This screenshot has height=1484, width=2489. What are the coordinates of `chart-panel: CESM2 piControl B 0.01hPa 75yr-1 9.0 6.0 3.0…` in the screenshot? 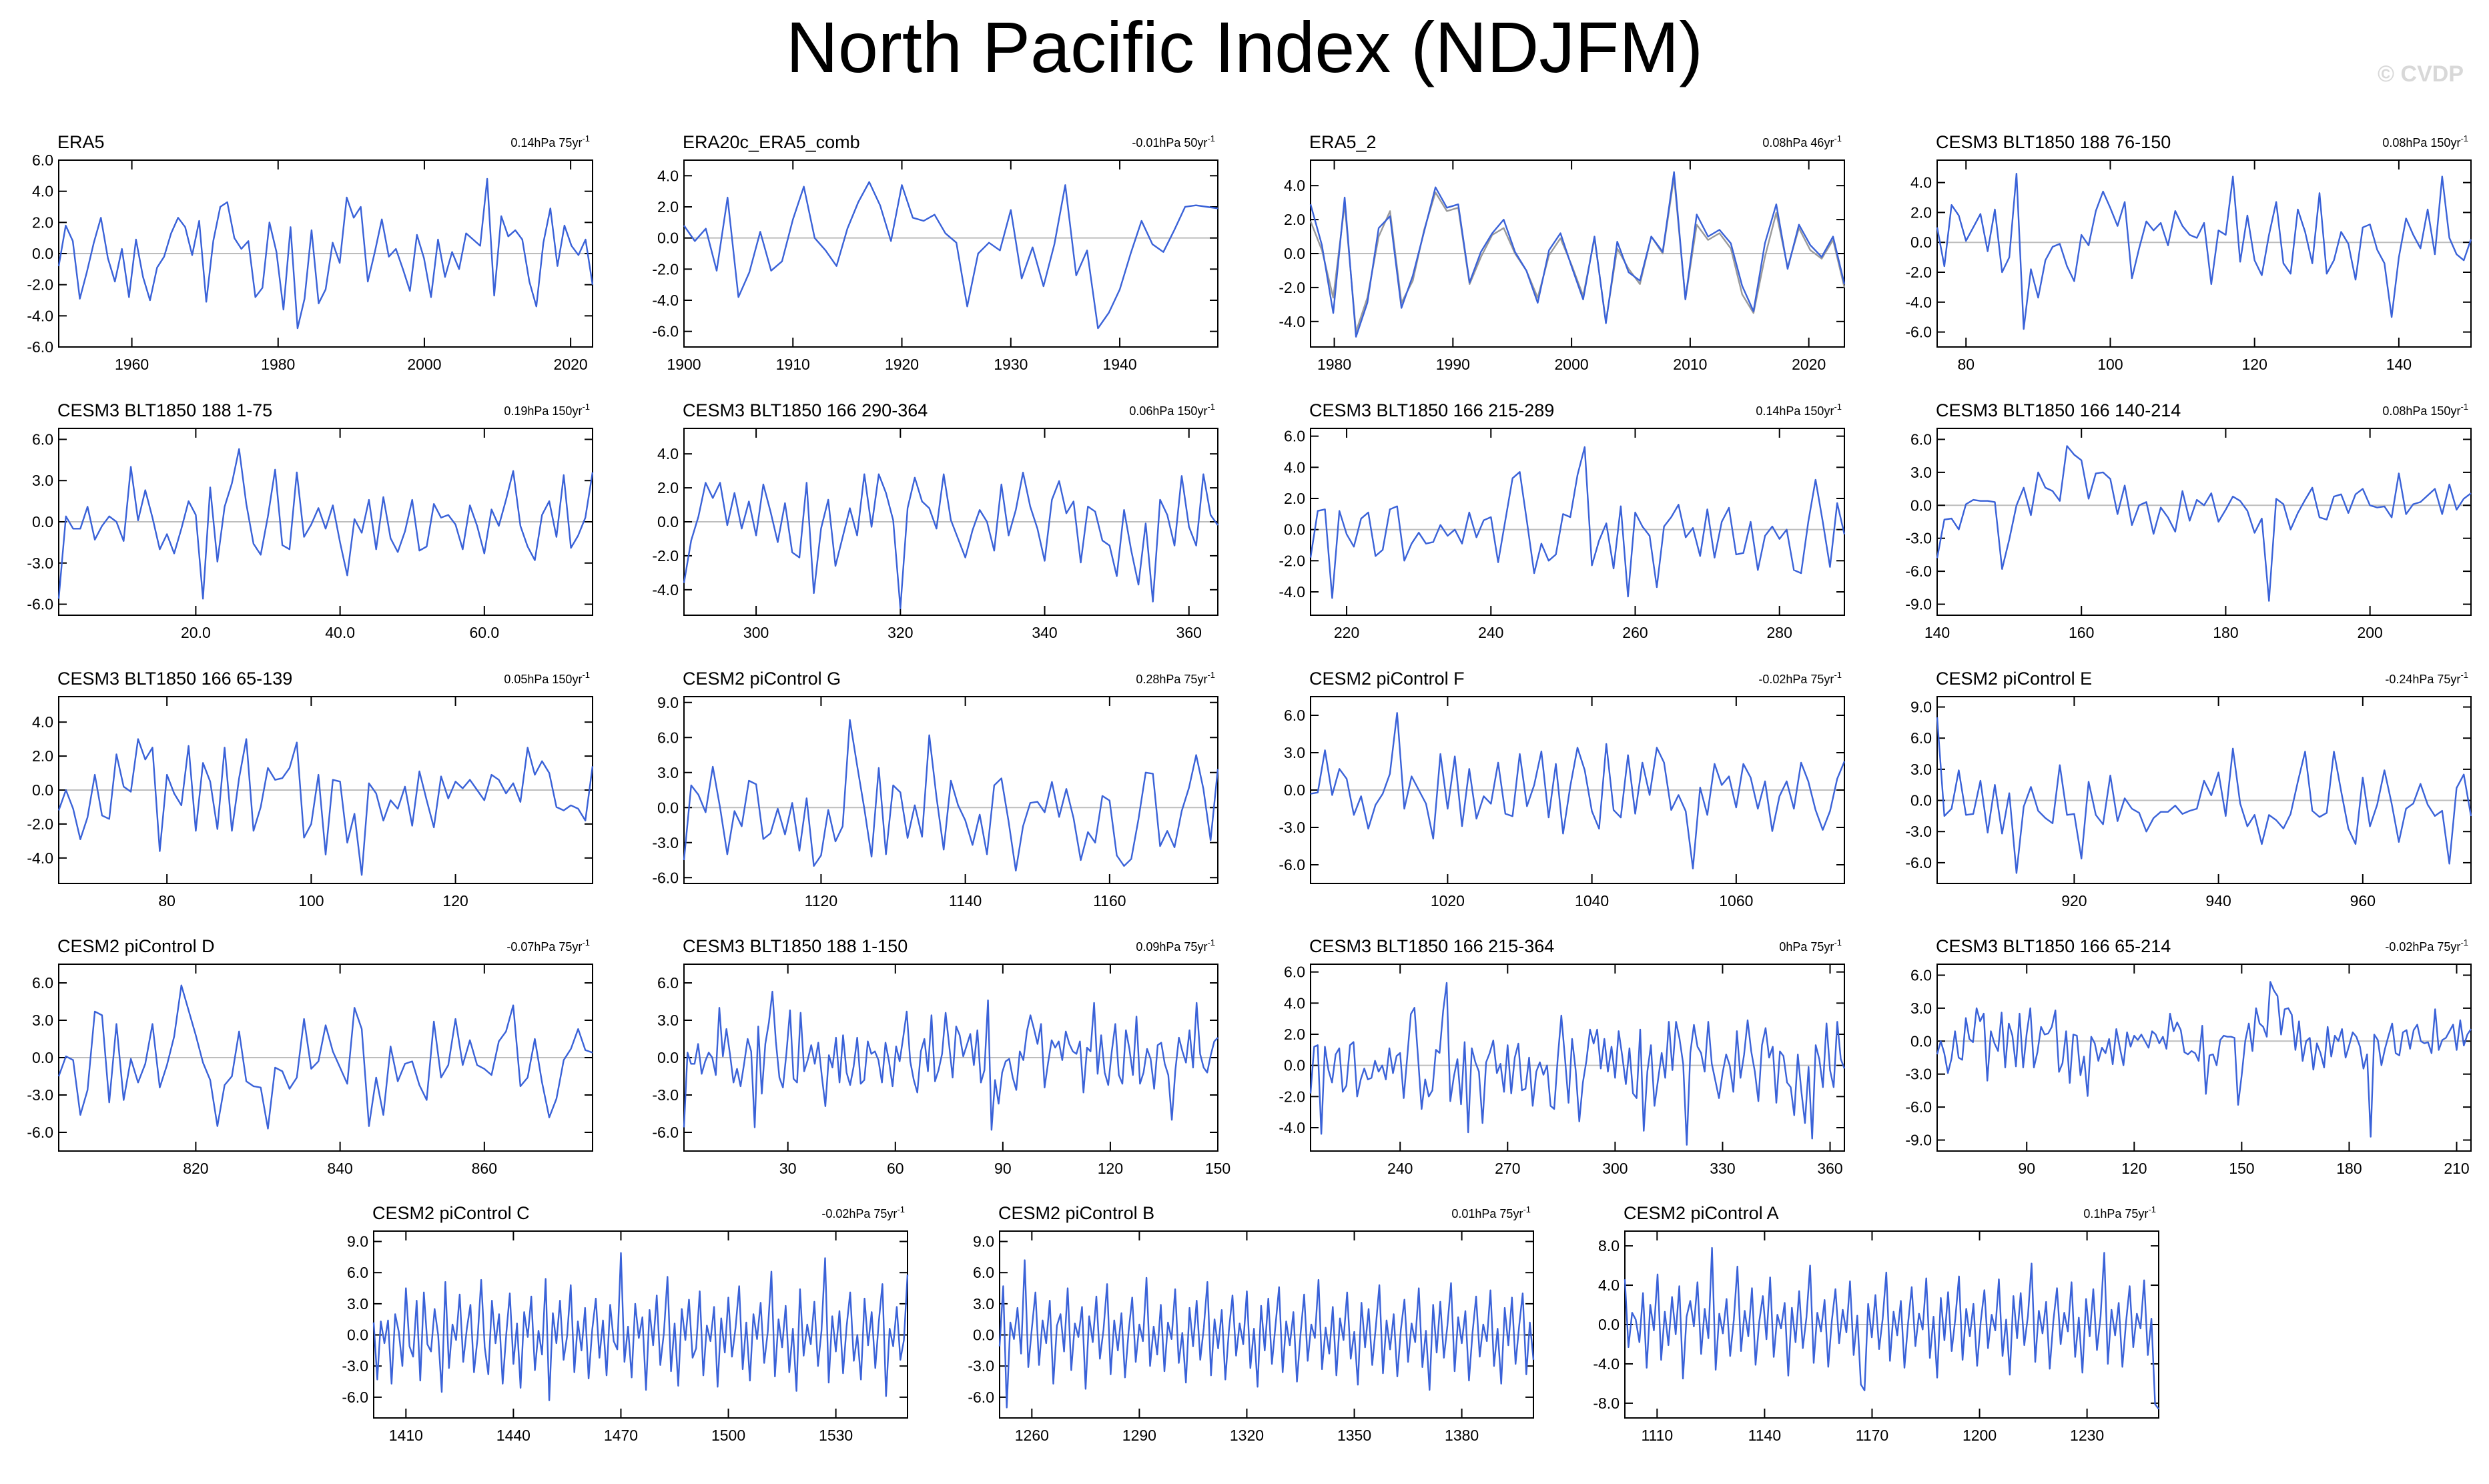 It's located at (1251, 1323).